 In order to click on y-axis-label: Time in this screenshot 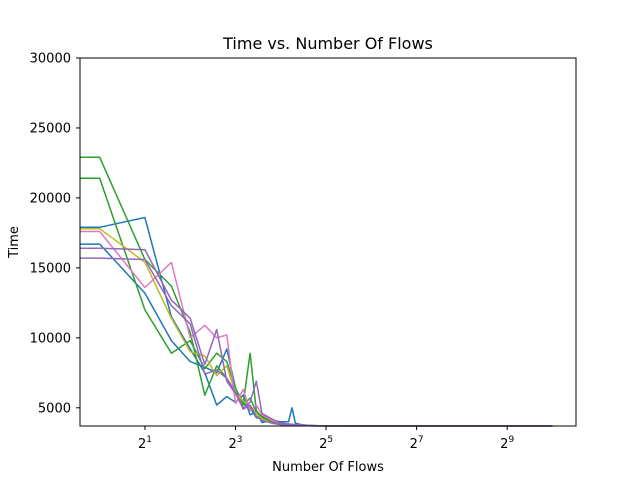, I will do `click(14, 242)`.